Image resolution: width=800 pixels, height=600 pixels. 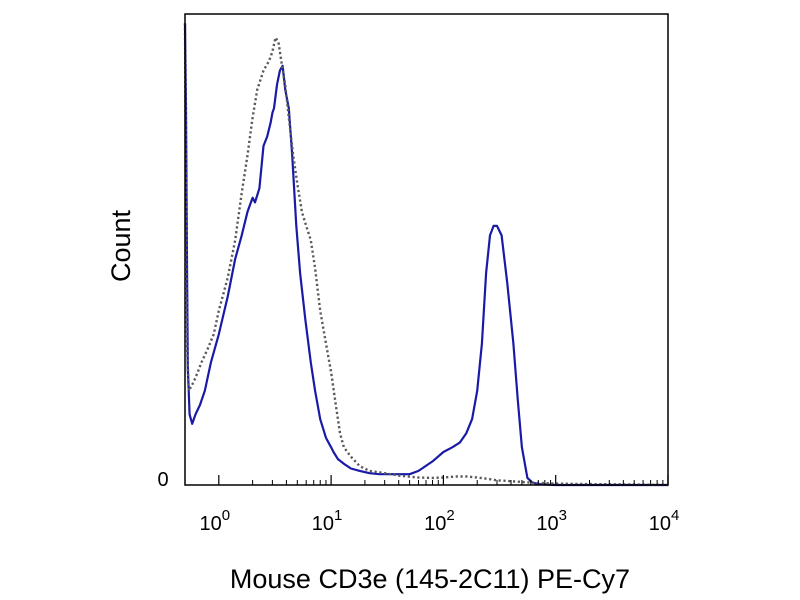 I want to click on x-tick-label: 10⁴, so click(x=664, y=521).